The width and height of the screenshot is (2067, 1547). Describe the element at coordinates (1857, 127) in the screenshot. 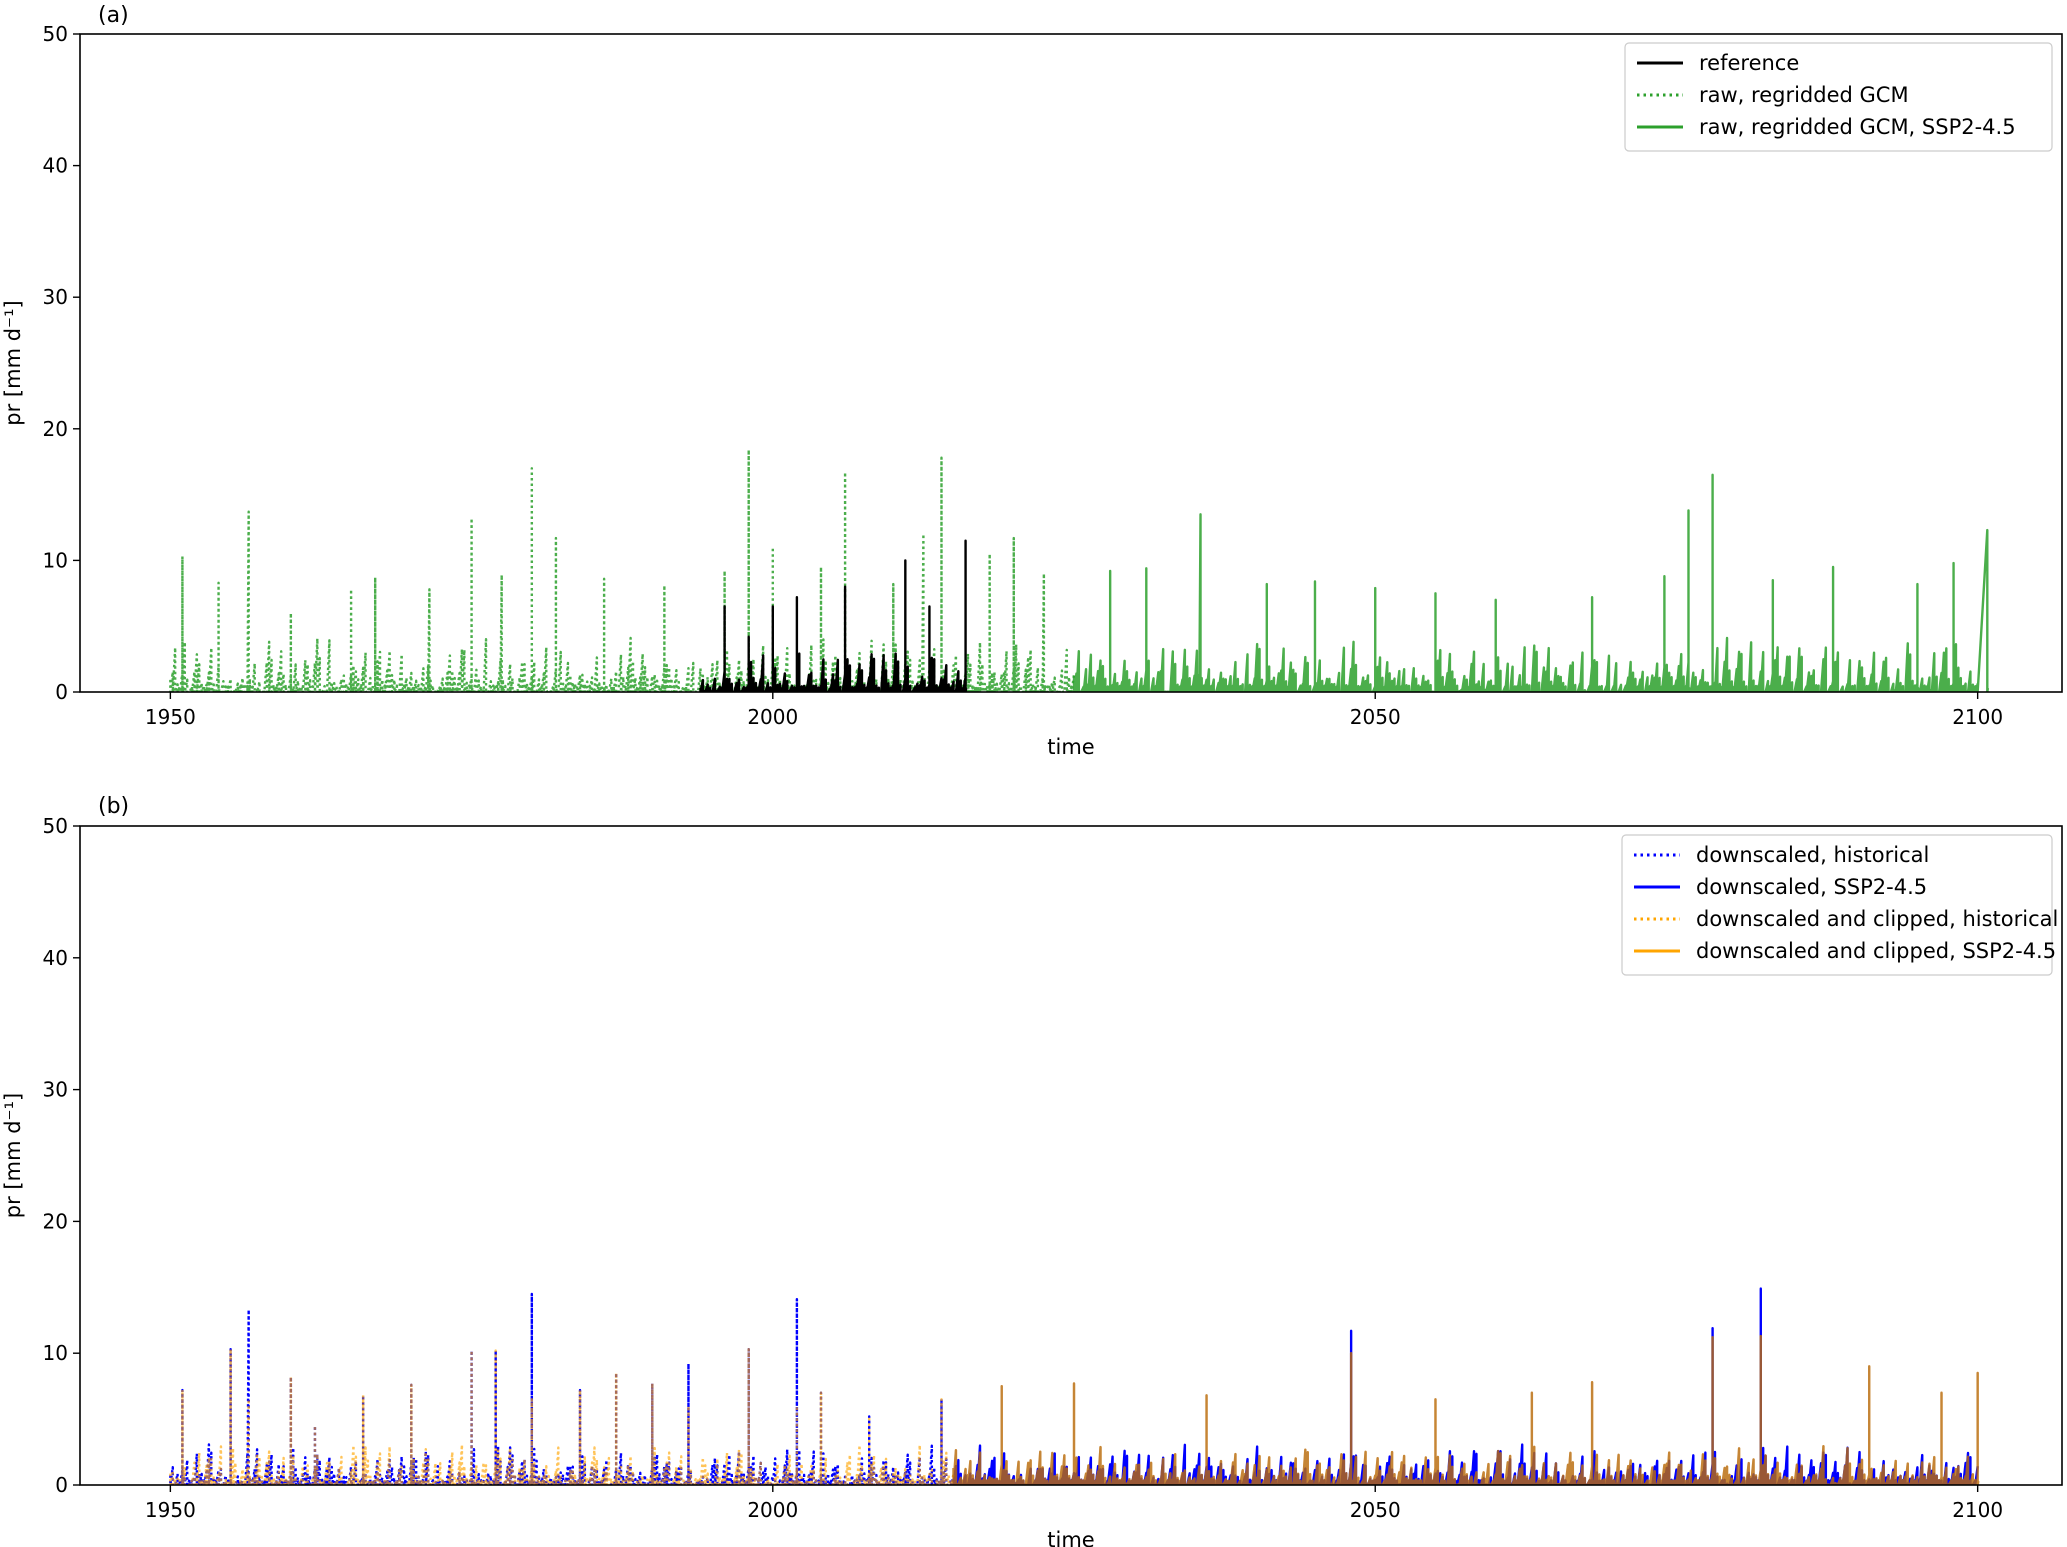

I see `legend-entry: raw, regridded GCM, SSP2-4.5` at that location.